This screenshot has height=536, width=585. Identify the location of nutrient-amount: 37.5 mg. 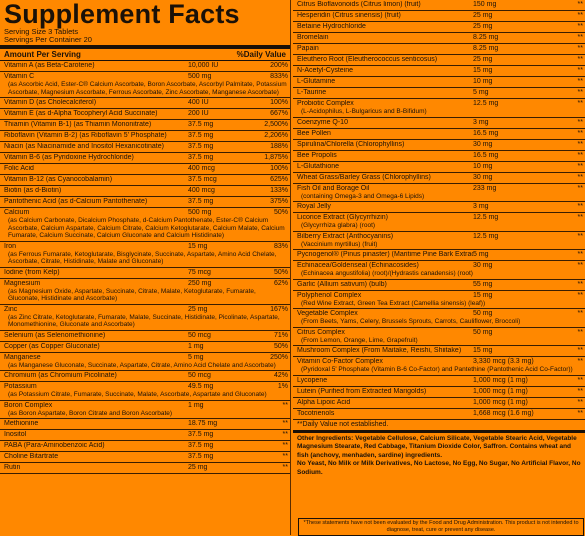
(201, 456).